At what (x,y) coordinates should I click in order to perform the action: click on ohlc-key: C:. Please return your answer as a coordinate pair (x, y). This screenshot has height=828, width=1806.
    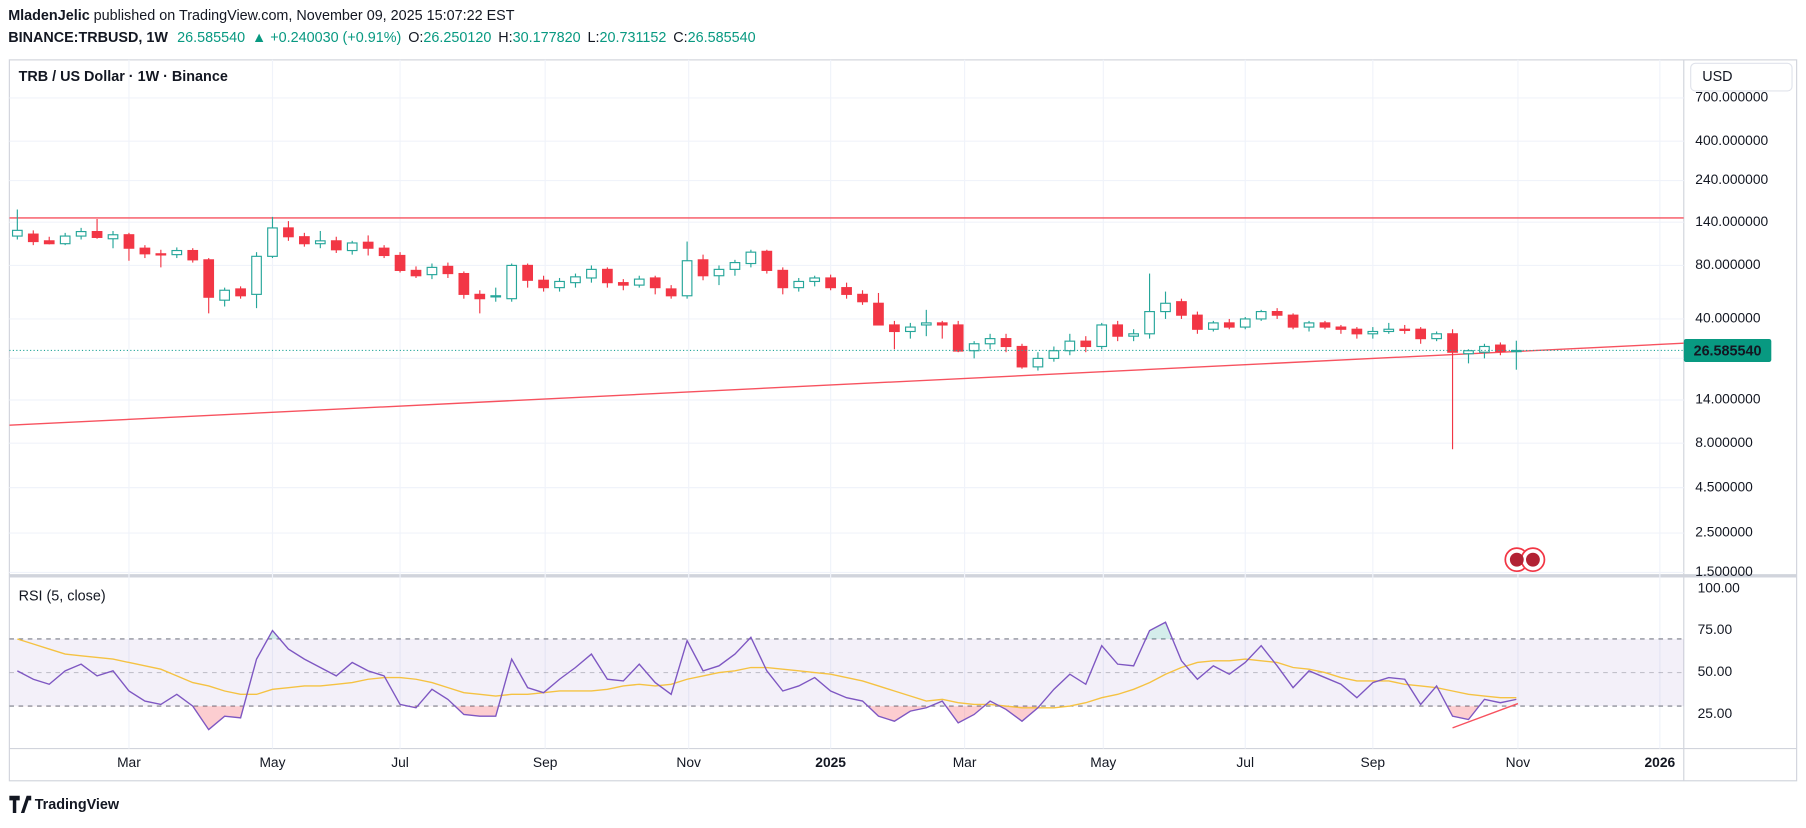
    Looking at the image, I should click on (680, 38).